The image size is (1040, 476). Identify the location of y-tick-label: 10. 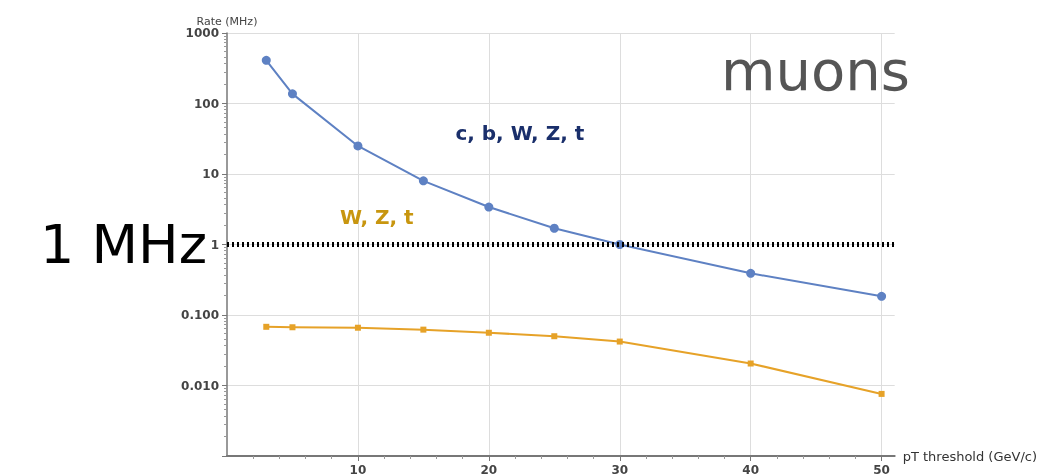
(210, 174).